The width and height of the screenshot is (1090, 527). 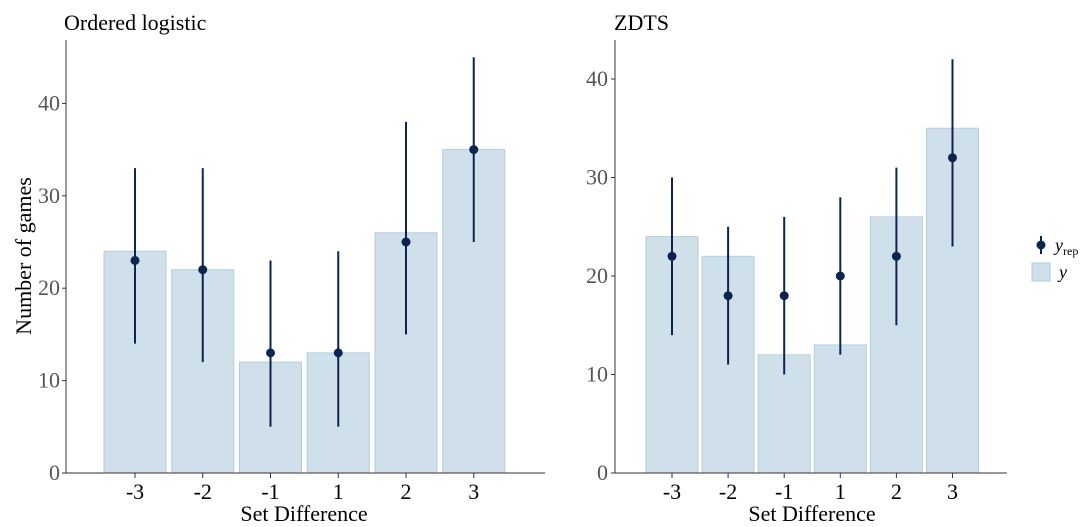 What do you see at coordinates (135, 22) in the screenshot?
I see `panel-title: Ordered logistic` at bounding box center [135, 22].